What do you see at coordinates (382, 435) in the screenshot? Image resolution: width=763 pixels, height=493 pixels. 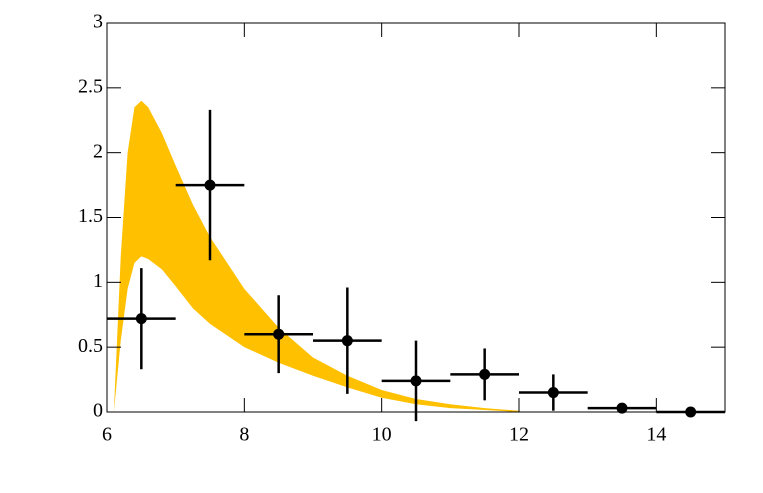 I see `x-tick-label: 10` at bounding box center [382, 435].